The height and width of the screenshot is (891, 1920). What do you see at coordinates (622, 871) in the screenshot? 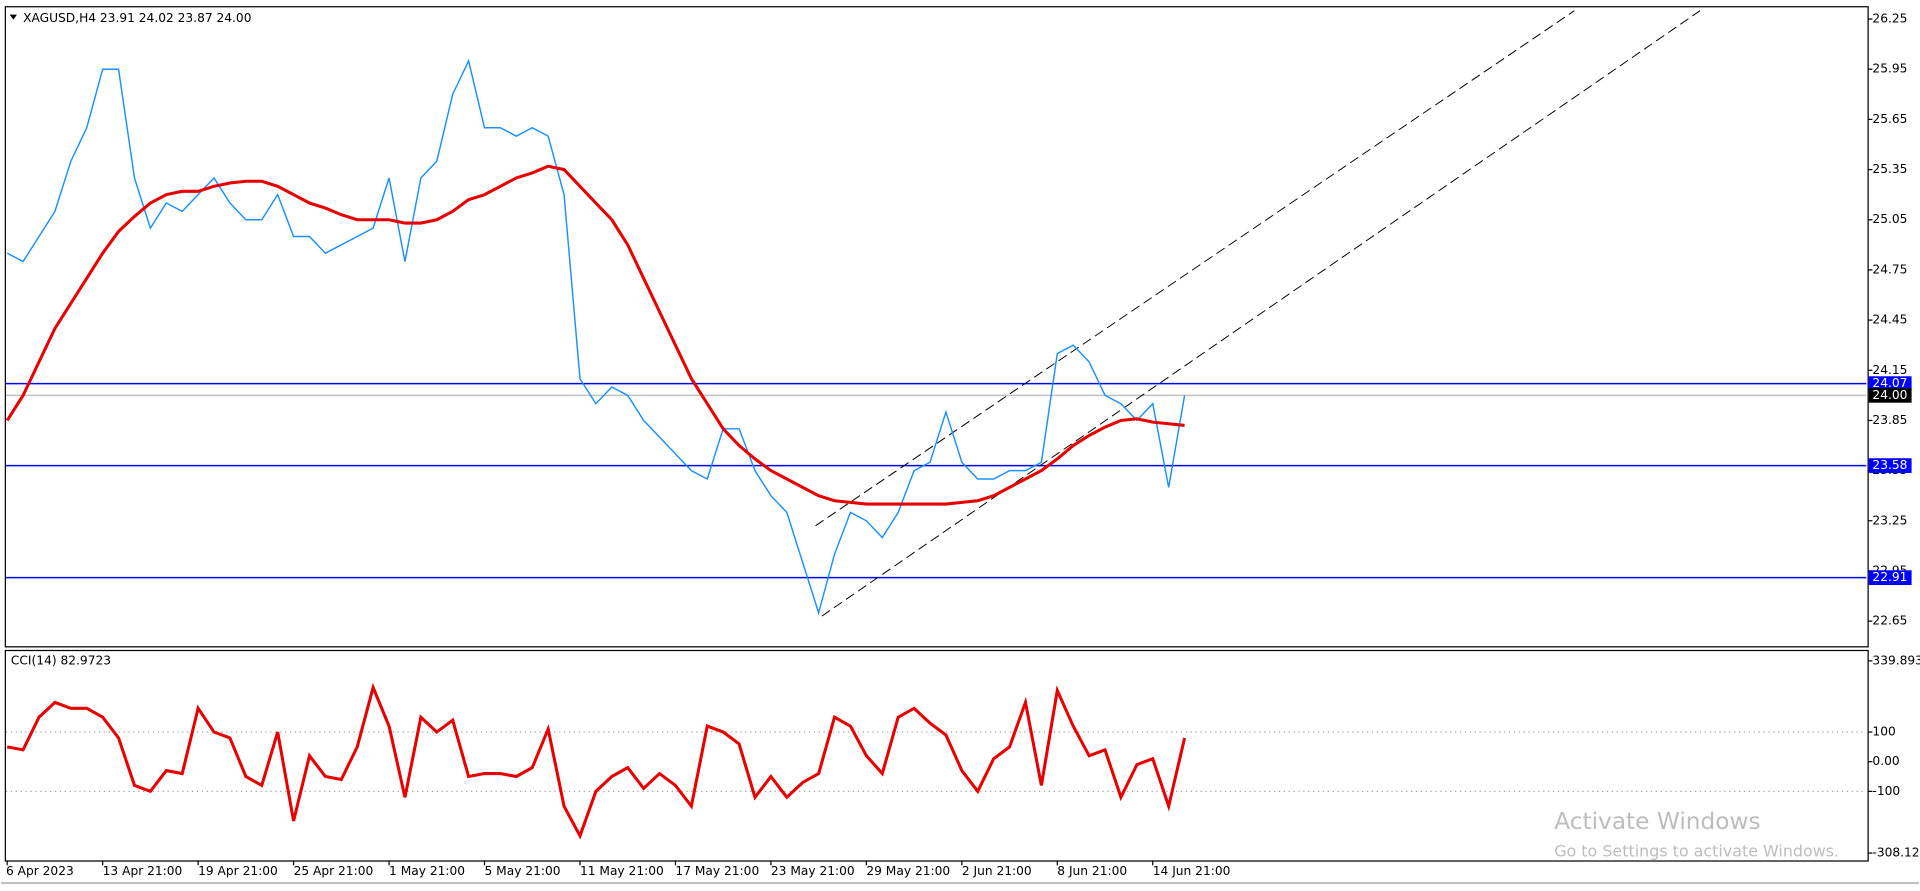
I see `x-tick-label: 11 May 21:00` at bounding box center [622, 871].